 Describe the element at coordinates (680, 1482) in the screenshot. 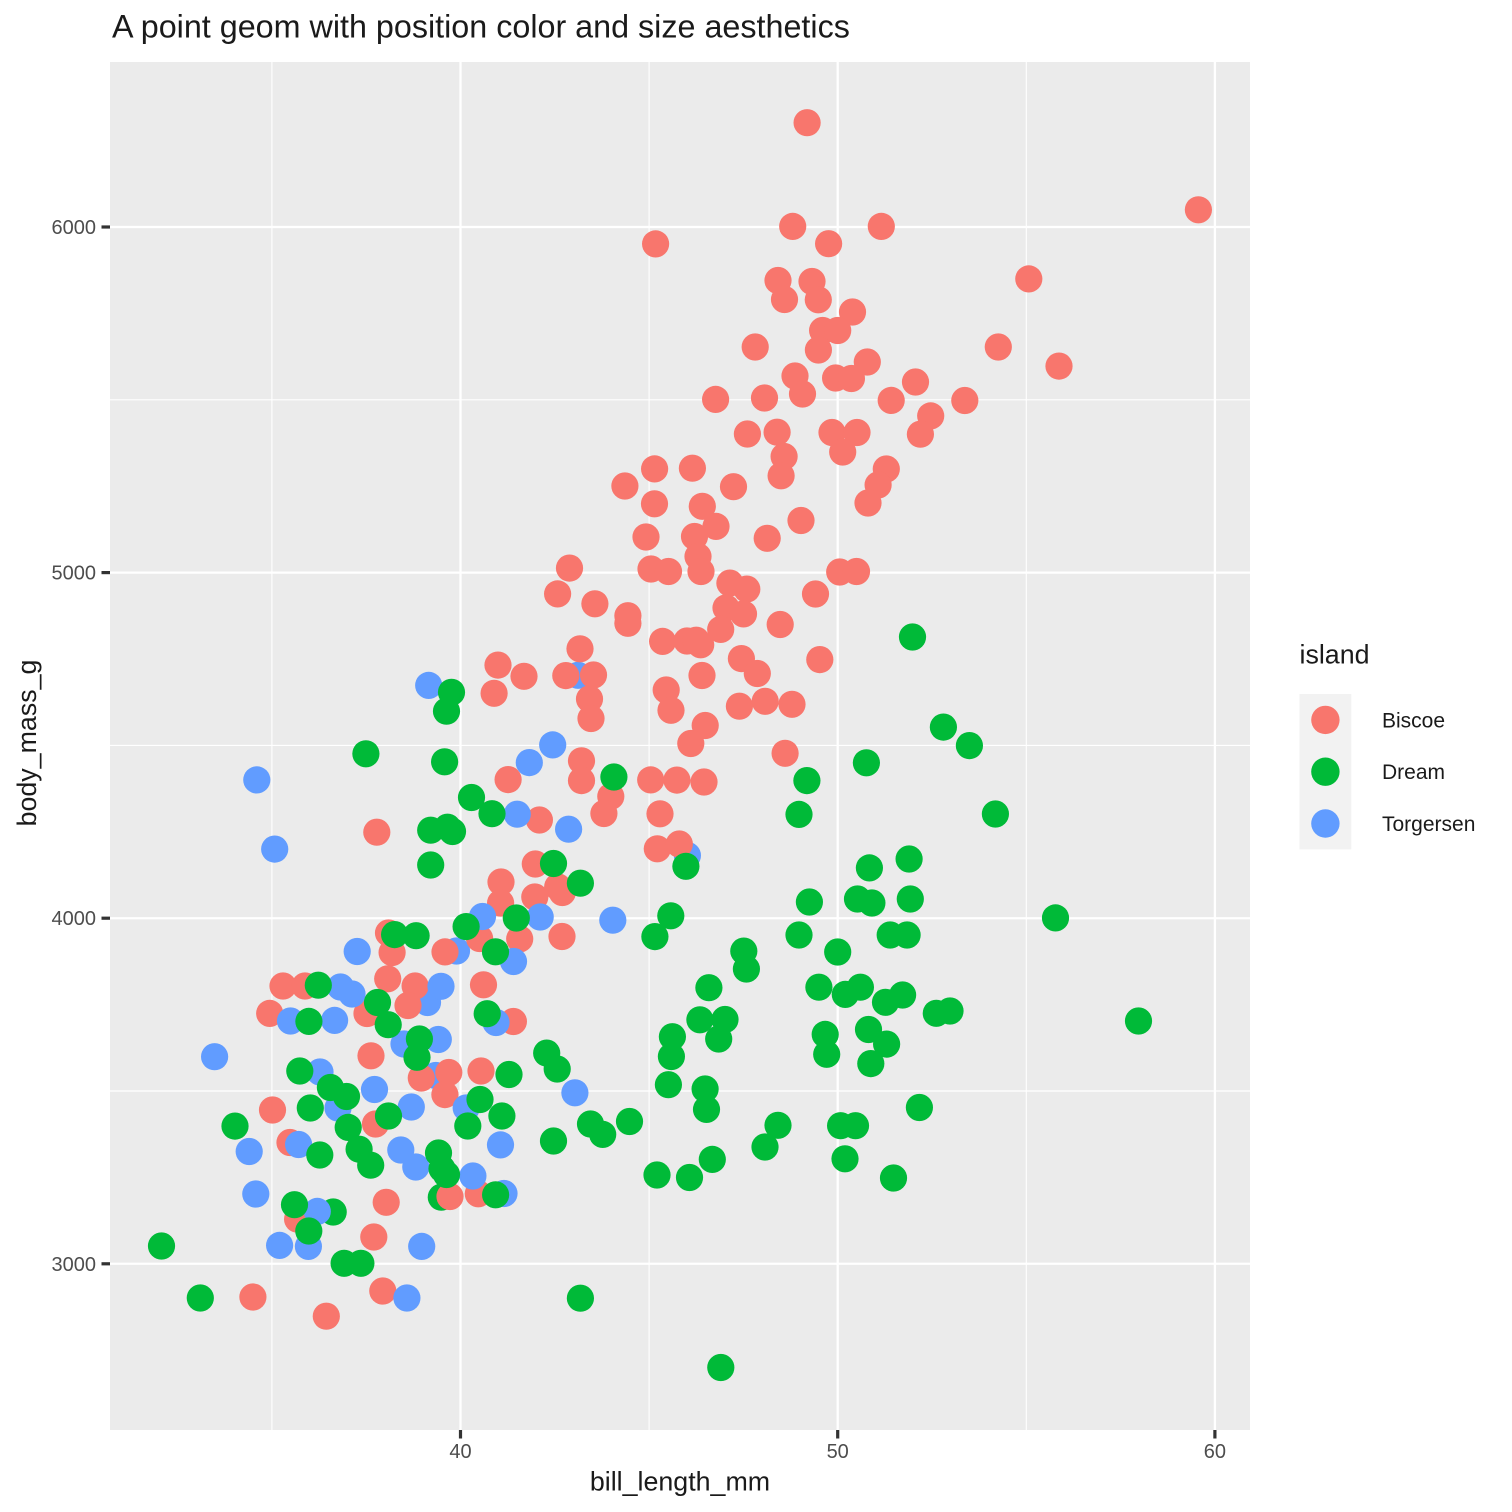

I see `svg-text: bill_length_mm` at that location.